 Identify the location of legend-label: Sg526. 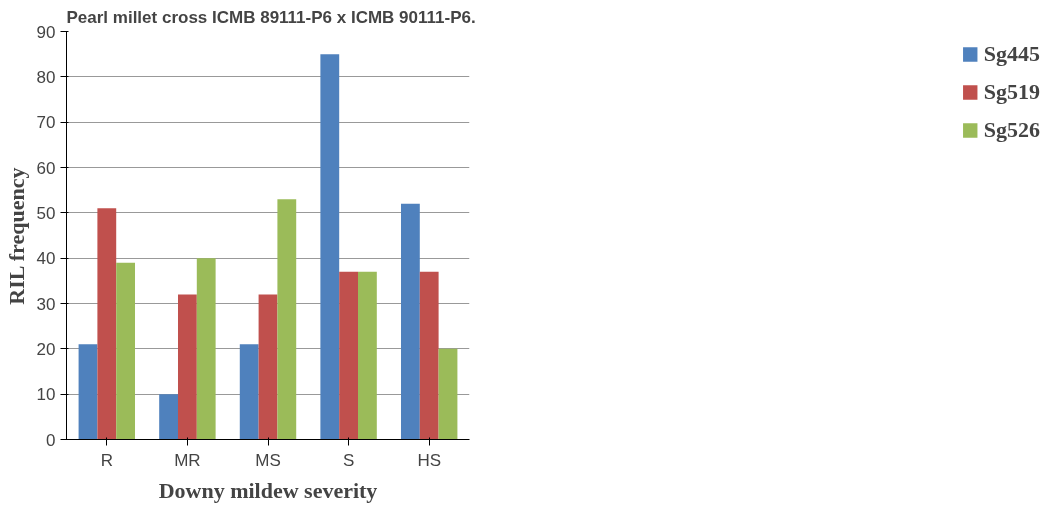
(1011, 130).